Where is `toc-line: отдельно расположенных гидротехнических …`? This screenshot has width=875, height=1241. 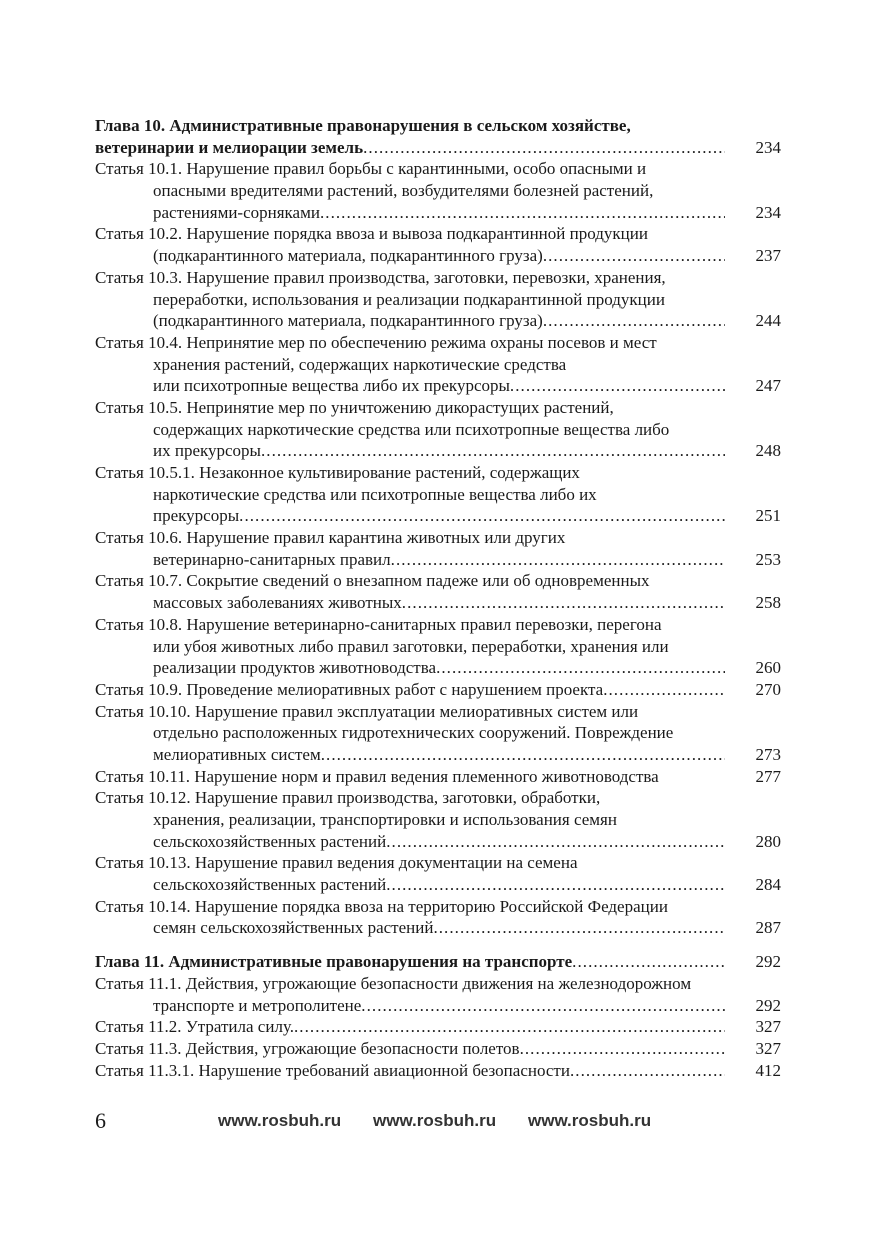
toc-line: отдельно расположенных гидротехнических … is located at coordinates (438, 733).